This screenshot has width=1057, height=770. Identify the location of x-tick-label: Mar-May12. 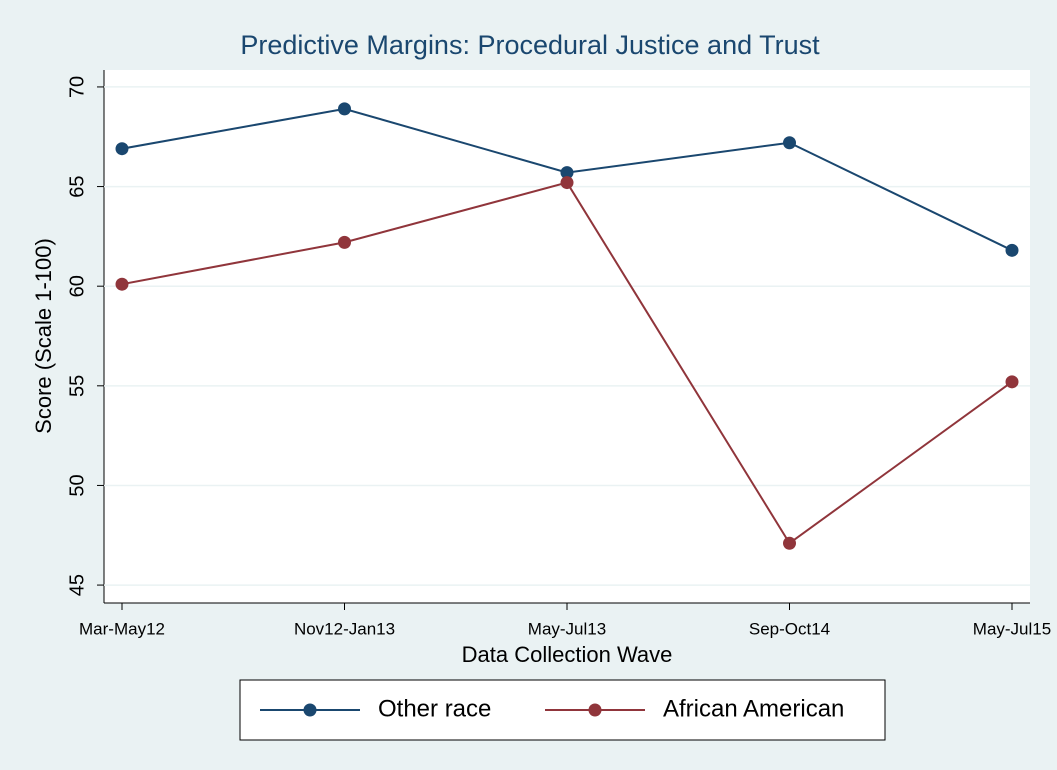
(122, 628).